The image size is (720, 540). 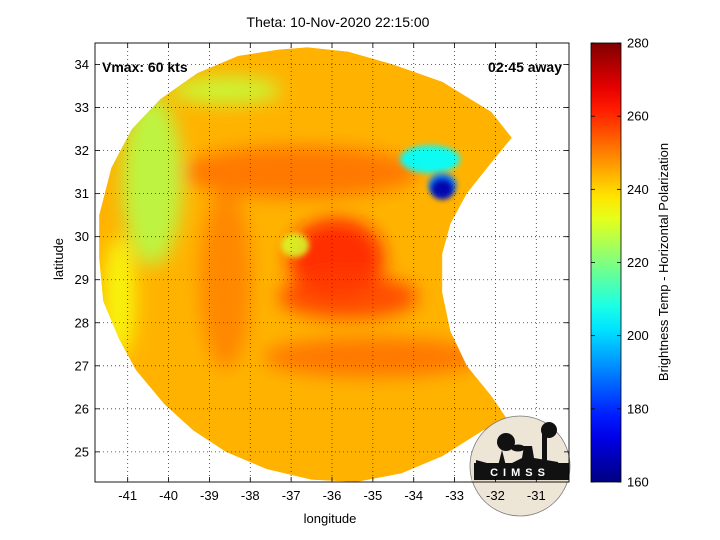 What do you see at coordinates (338, 22) in the screenshot?
I see `chart-title: Theta: 10-Nov-2020 22:15:00` at bounding box center [338, 22].